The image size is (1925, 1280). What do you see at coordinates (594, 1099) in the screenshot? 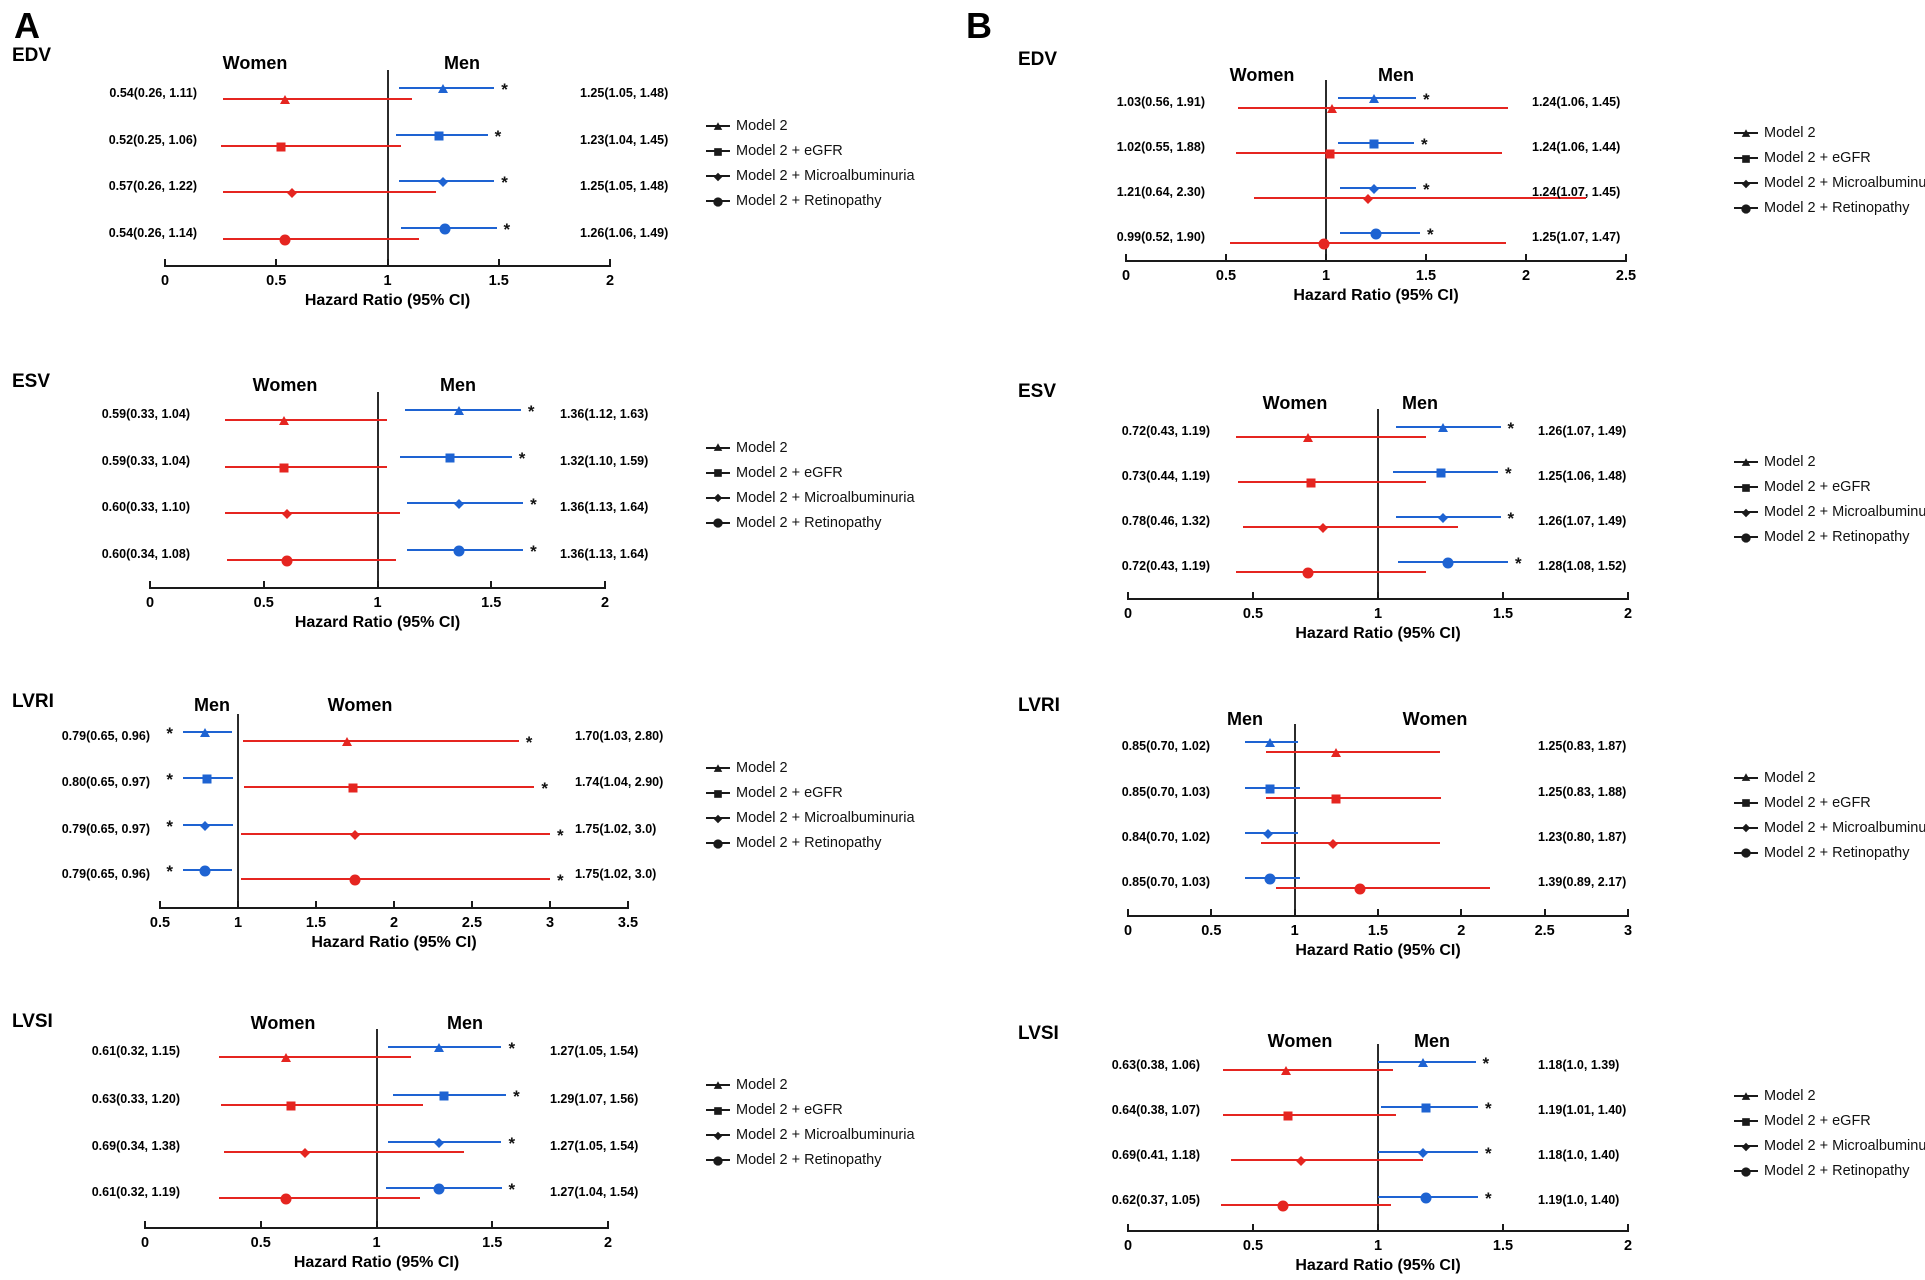
I see `hr-value-label-right: 1.29(1.07, 1.56)` at bounding box center [594, 1099].